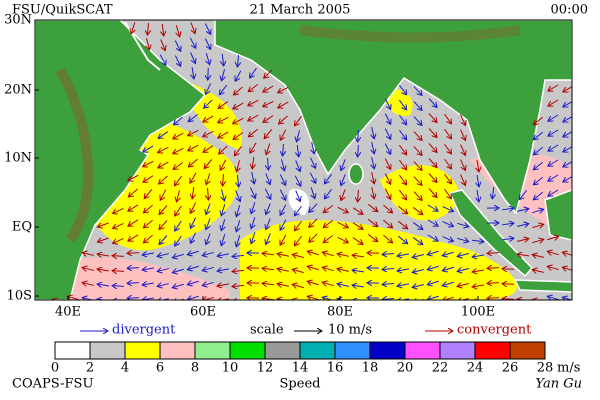 The width and height of the screenshot is (600, 400). I want to click on lat-label: 20N, so click(18, 90).